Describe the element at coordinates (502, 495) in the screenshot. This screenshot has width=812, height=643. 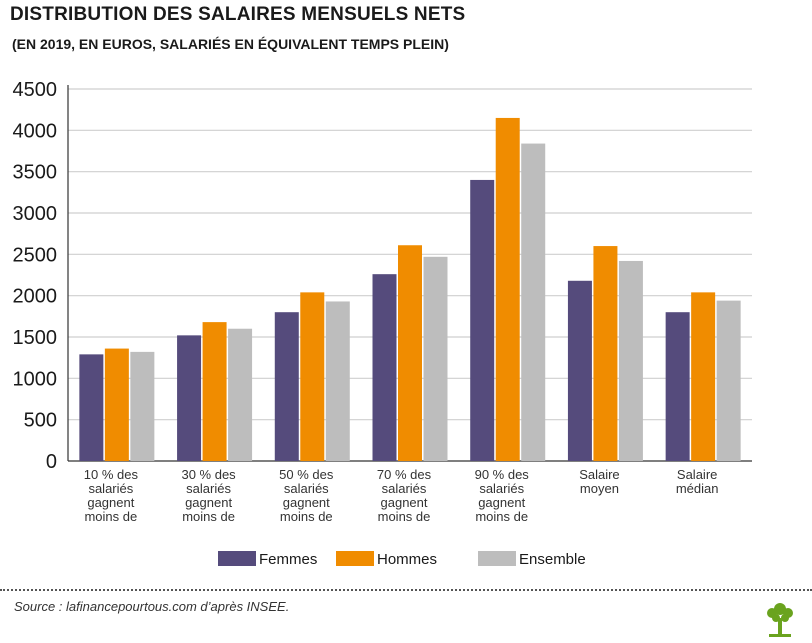
I see `x-category-label: 90 % des salariés gagnent moins de` at that location.